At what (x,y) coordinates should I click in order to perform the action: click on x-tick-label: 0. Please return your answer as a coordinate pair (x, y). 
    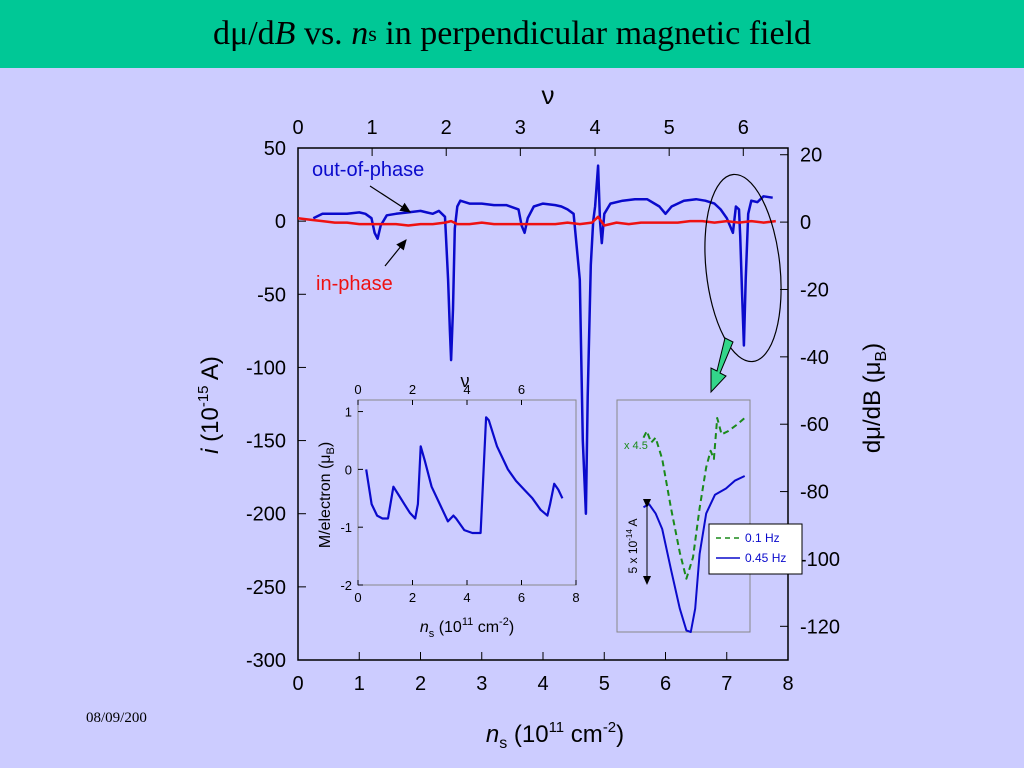
    Looking at the image, I should click on (297, 684).